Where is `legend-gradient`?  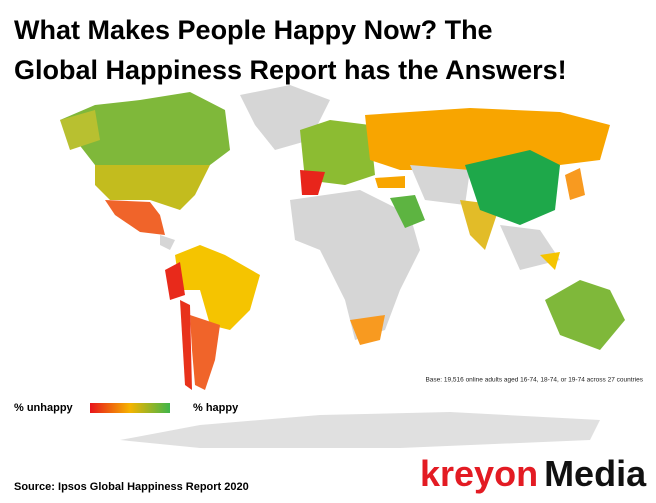 legend-gradient is located at coordinates (130, 408).